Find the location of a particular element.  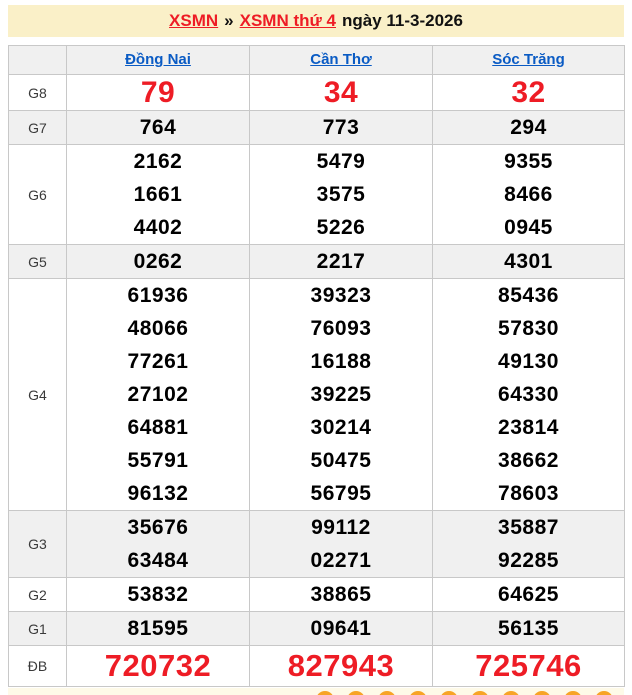

prize-cell-g3-col1: 35676 63484 is located at coordinates (158, 544).